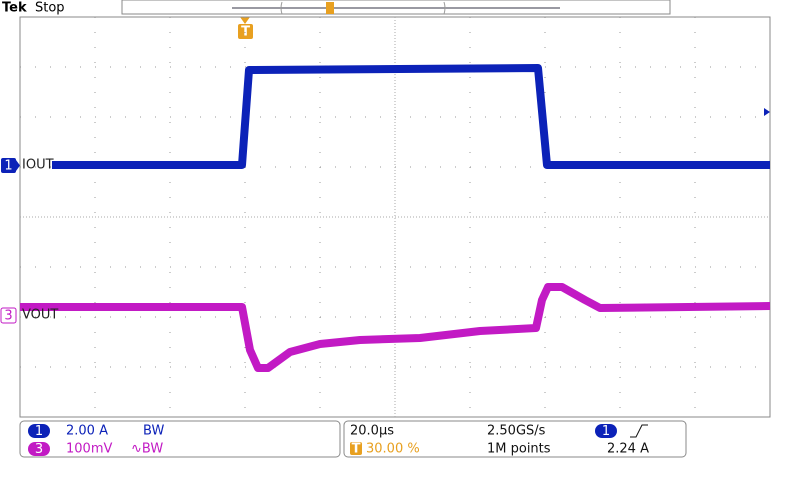  What do you see at coordinates (18, 165) in the screenshot?
I see `ch1-arrow` at bounding box center [18, 165].